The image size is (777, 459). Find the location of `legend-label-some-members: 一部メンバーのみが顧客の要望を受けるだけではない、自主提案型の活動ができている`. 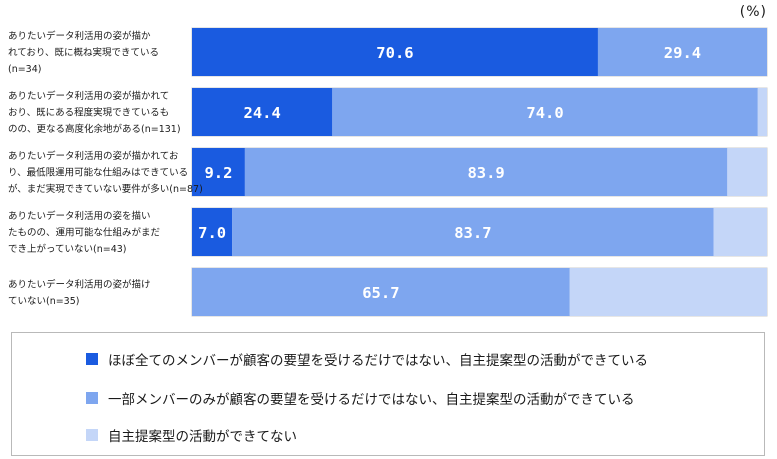

legend-label-some-members: 一部メンバーのみが顧客の要望を受けるだけではない、自主提案型の活動ができている is located at coordinates (371, 400).